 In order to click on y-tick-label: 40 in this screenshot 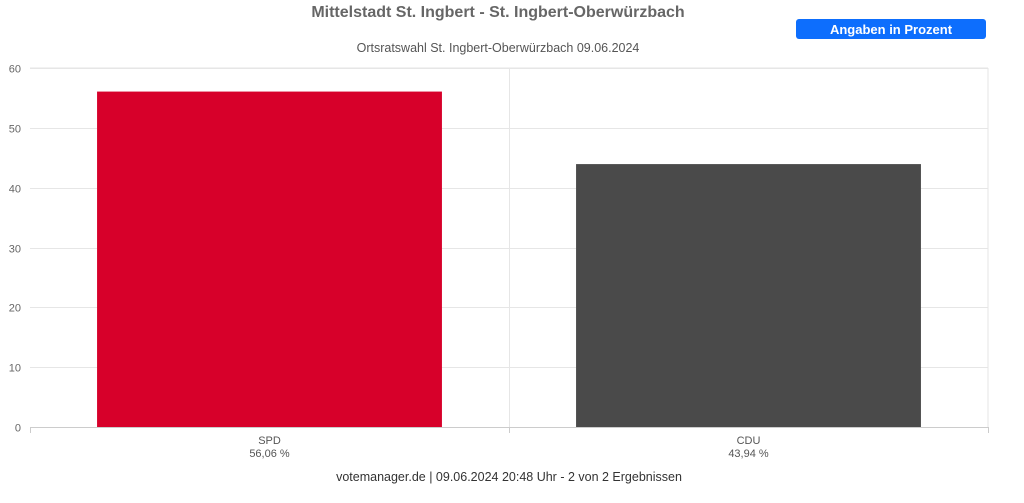, I will do `click(15, 190)`.